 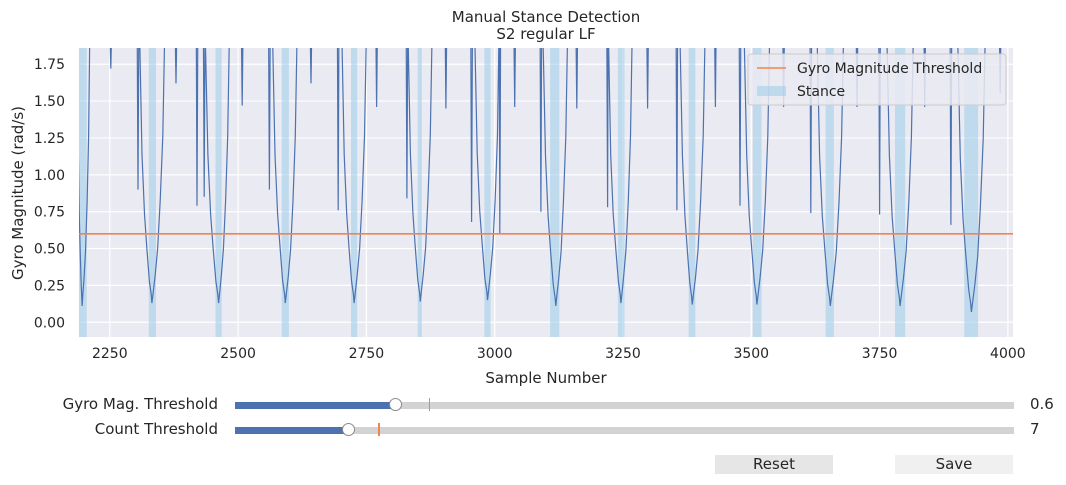 What do you see at coordinates (774, 464) in the screenshot?
I see `reset-button: Reset` at bounding box center [774, 464].